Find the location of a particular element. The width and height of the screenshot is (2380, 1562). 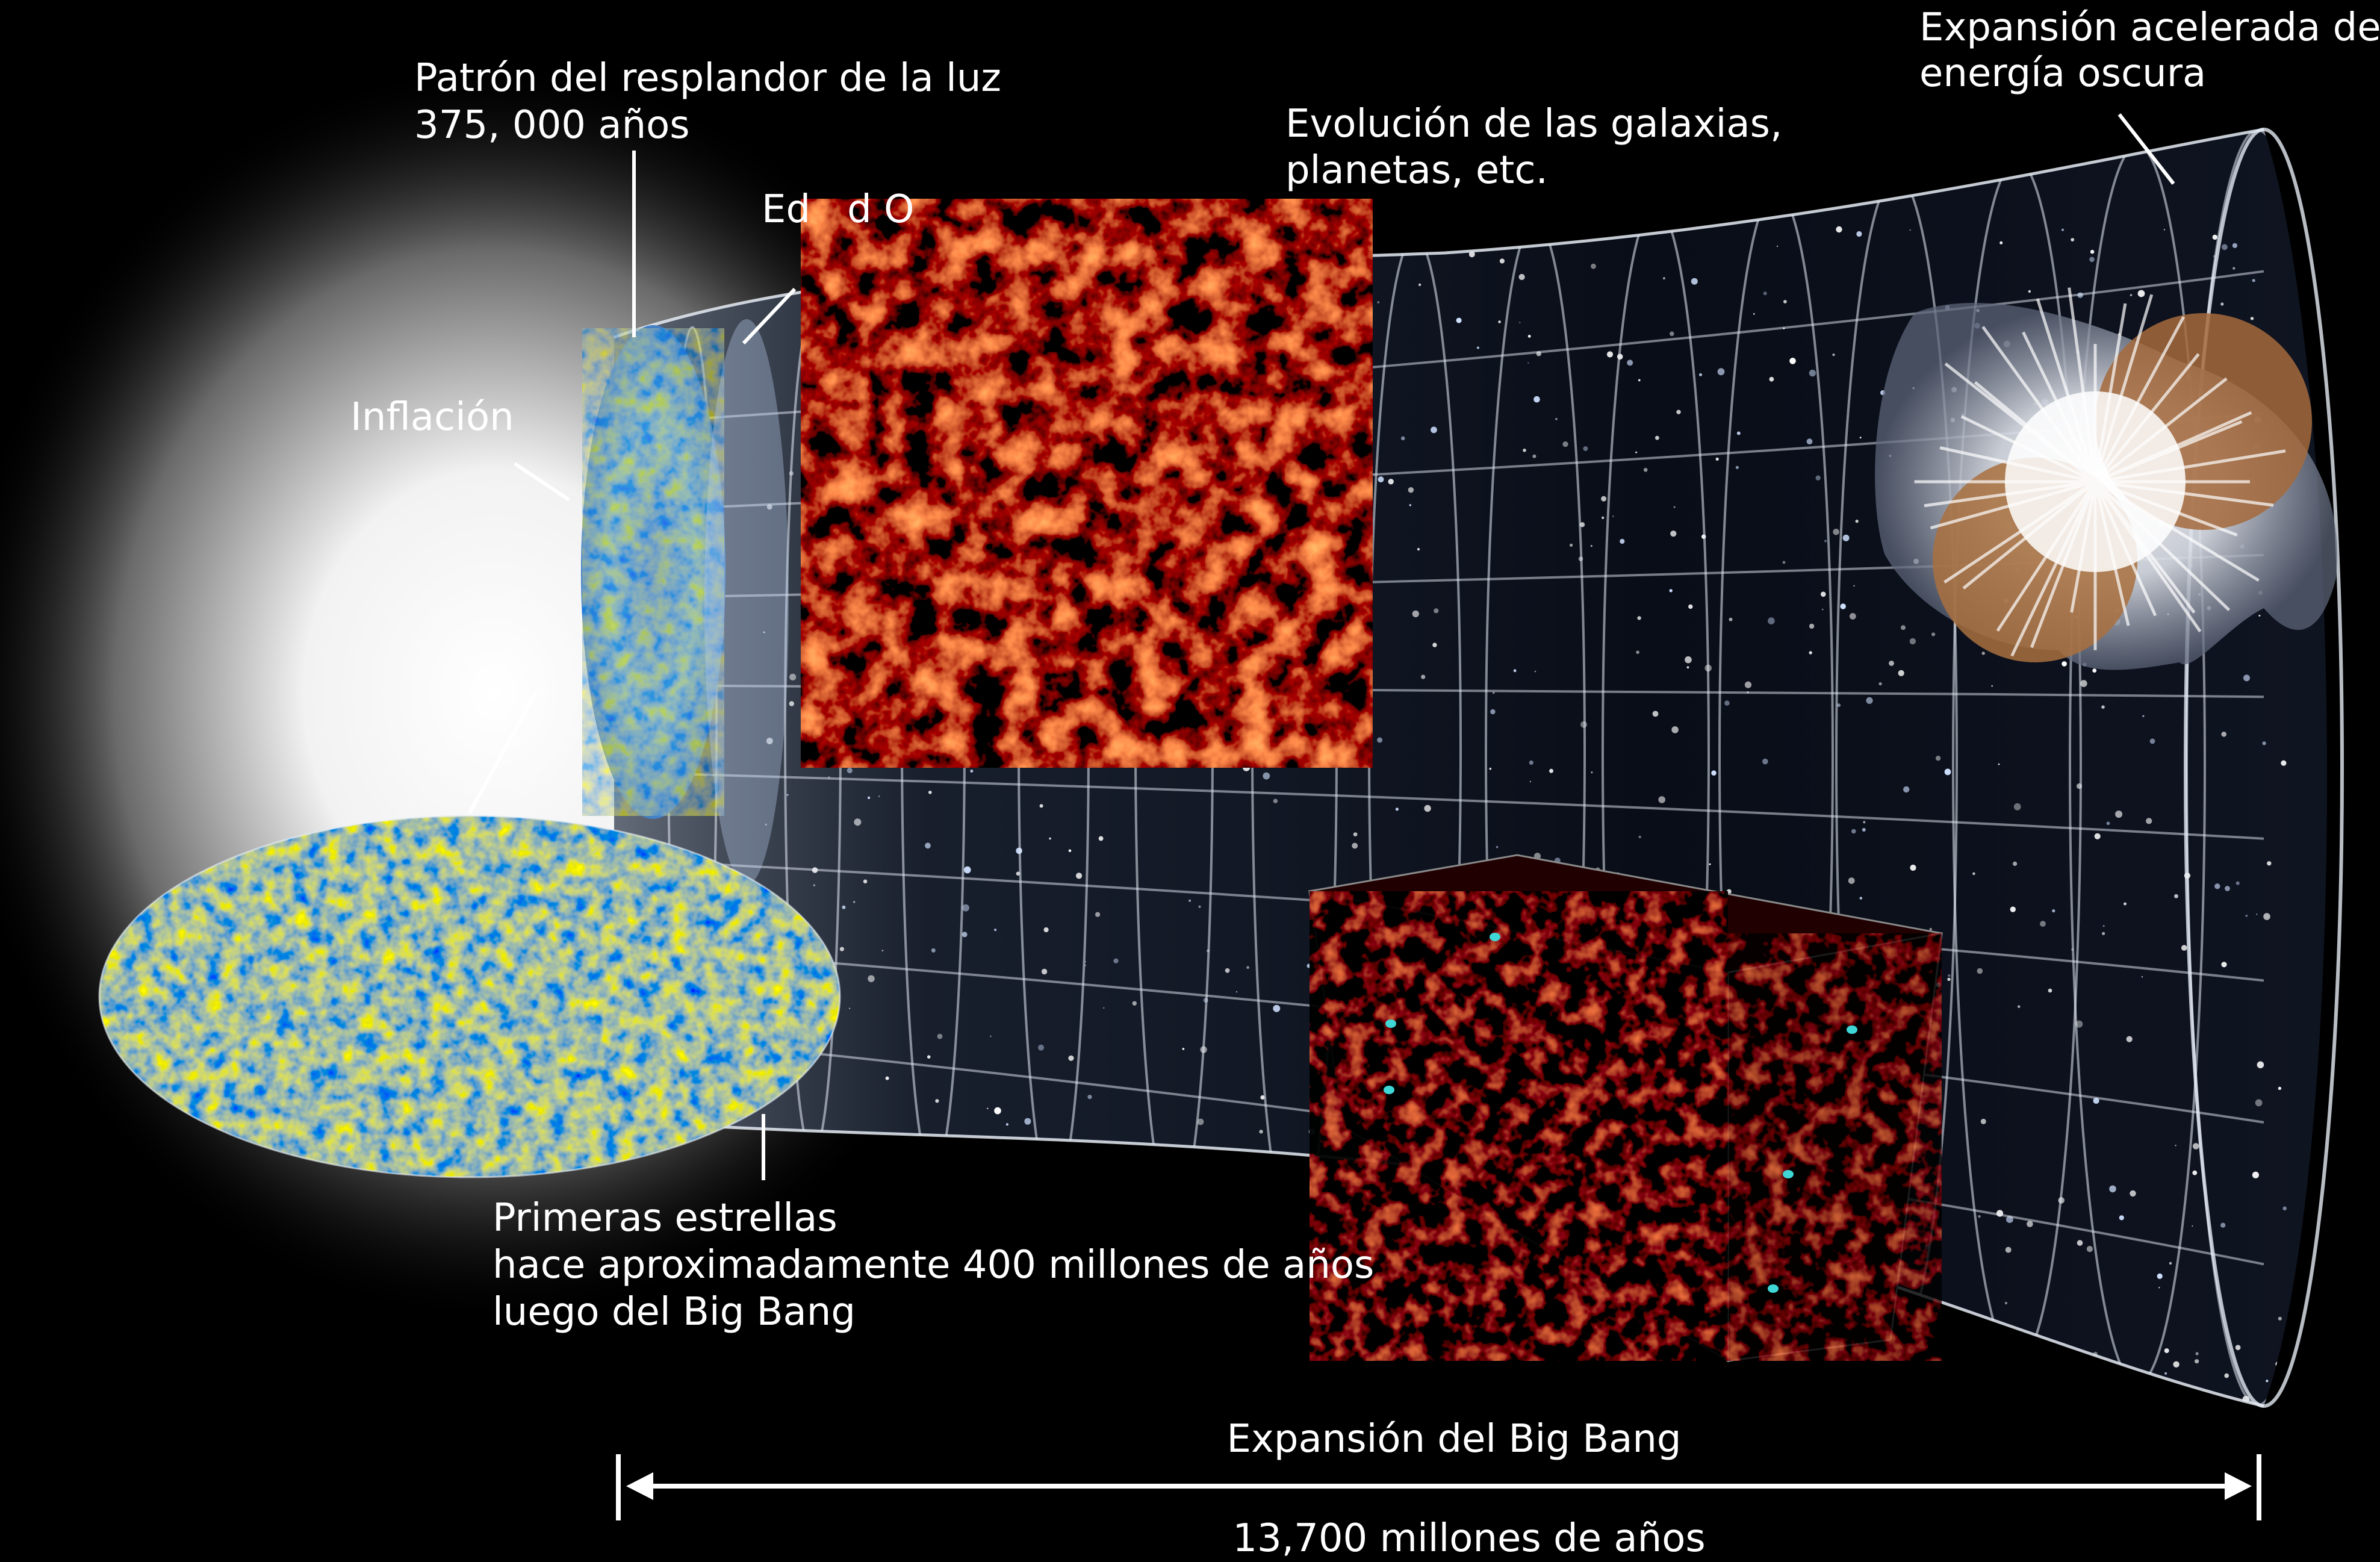

duration-label: 13,700 millones de años is located at coordinates (1469, 1539).